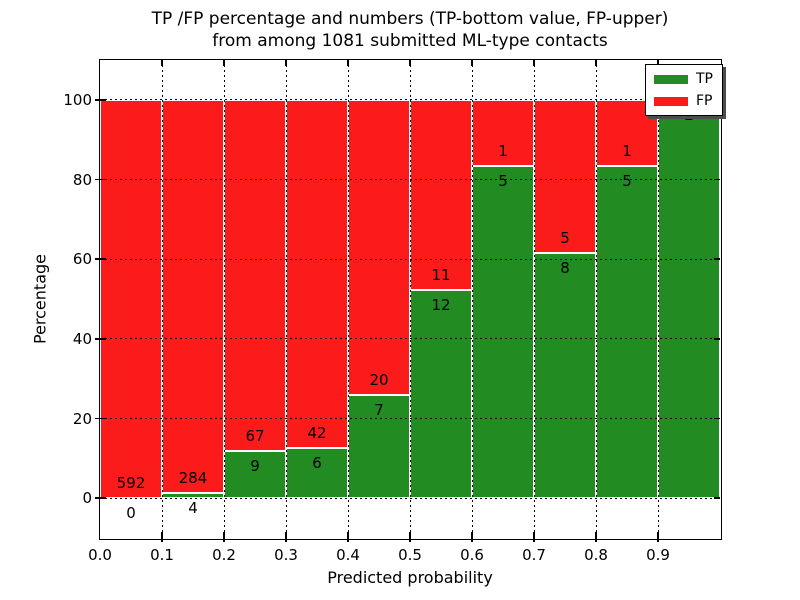 This screenshot has height=600, width=800. Describe the element at coordinates (87, 498) in the screenshot. I see `y-tick-label: 0` at that location.